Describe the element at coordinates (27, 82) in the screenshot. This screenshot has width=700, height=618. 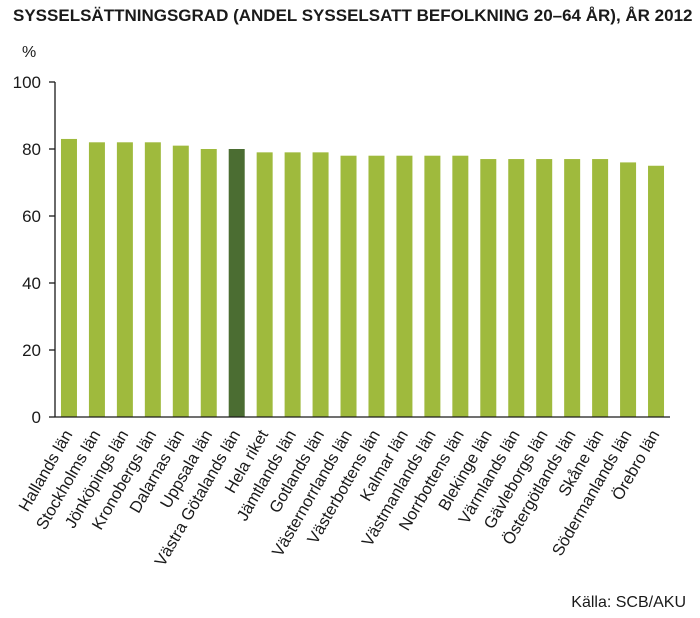
I see `y-tick-label: 100` at that location.